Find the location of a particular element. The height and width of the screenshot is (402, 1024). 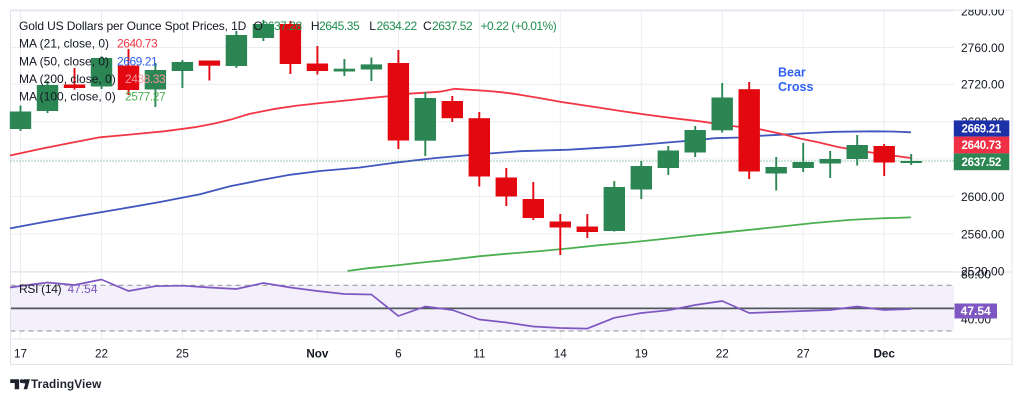

svg-text: 2634.22 is located at coordinates (397, 26).